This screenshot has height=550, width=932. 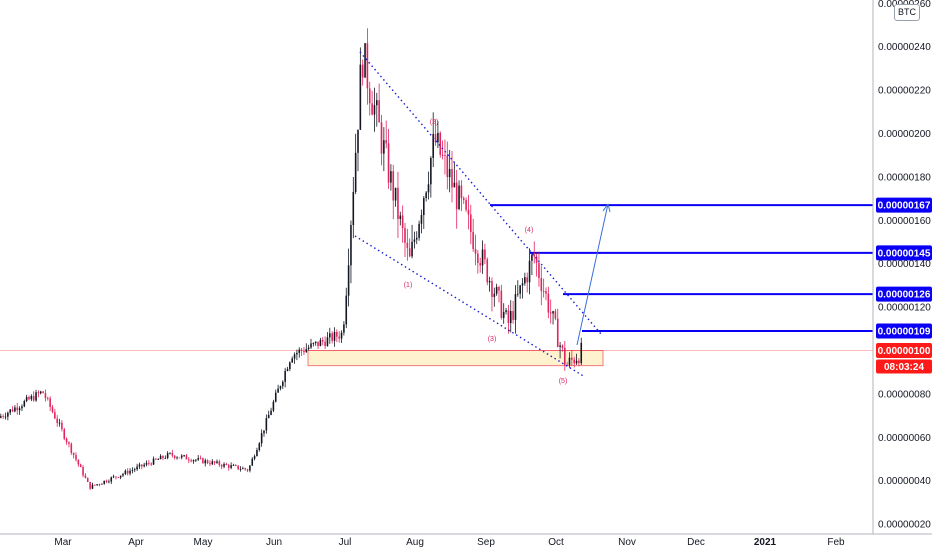 What do you see at coordinates (455, 358) in the screenshot?
I see `support-zone` at bounding box center [455, 358].